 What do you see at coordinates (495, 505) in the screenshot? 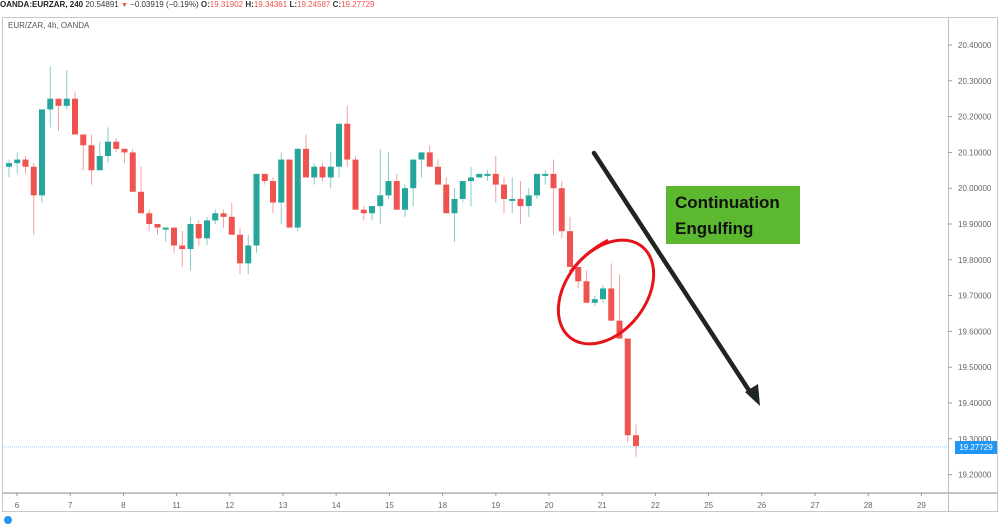
I see `svg-text: 19` at bounding box center [495, 505].